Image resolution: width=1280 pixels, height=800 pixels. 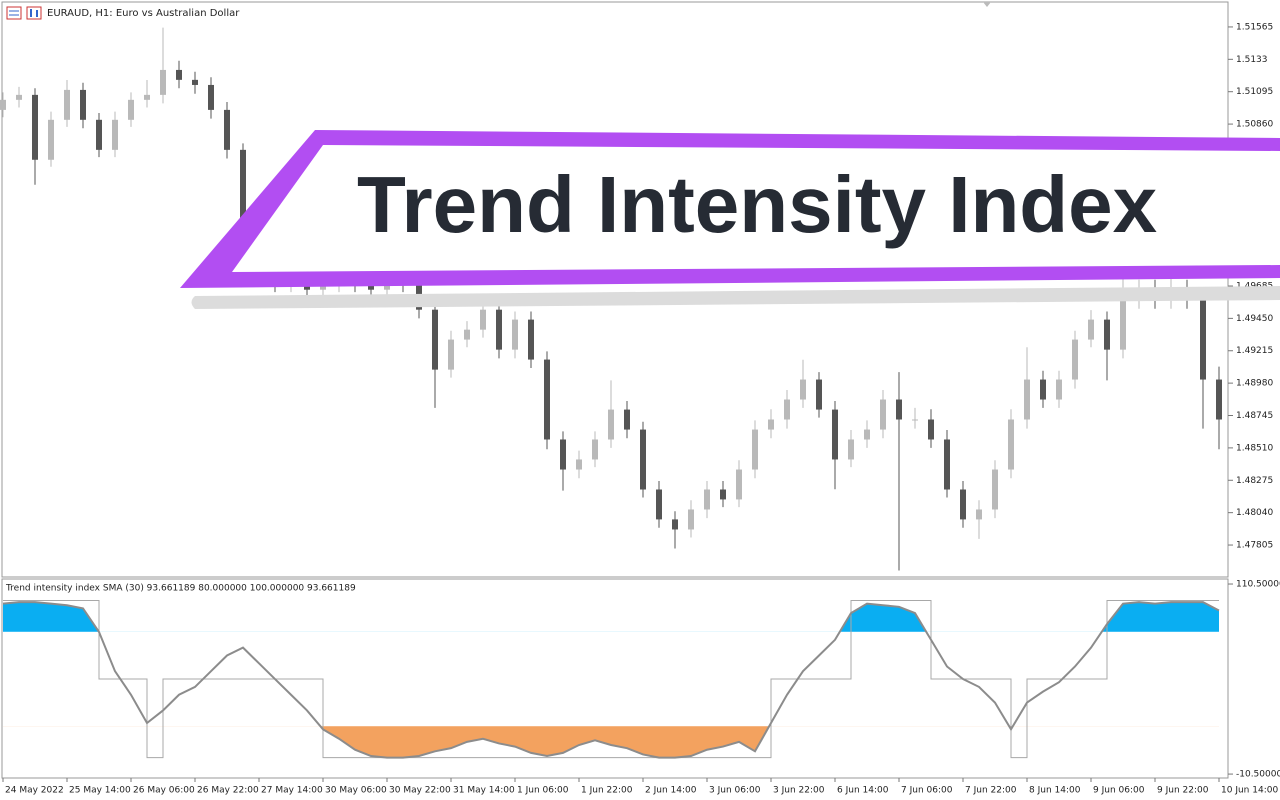 I want to click on x-tick-label: 10 Jun 14:00, so click(x=1249, y=791).